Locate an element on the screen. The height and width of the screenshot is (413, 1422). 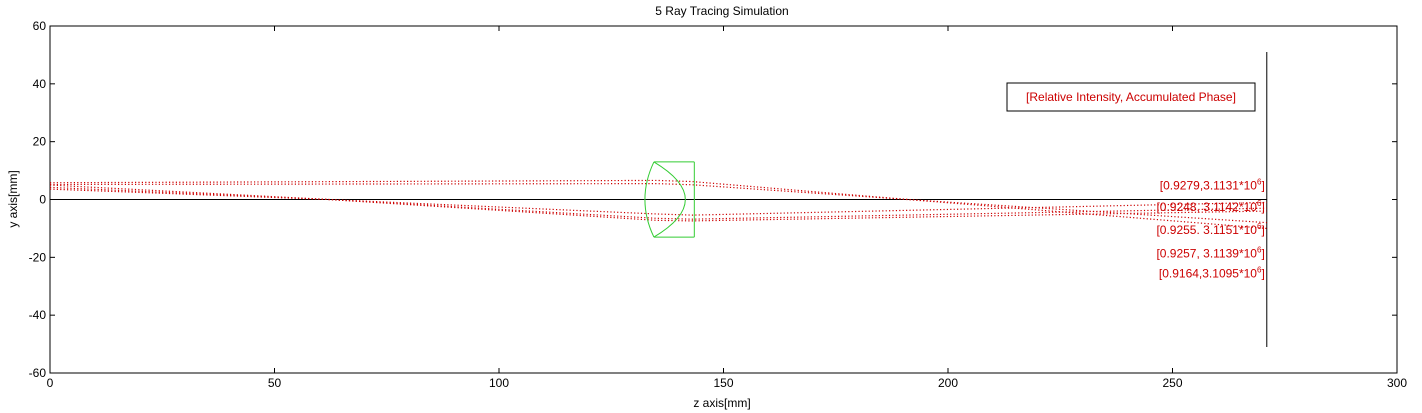
x-tick-label: 150 is located at coordinates (723, 383).